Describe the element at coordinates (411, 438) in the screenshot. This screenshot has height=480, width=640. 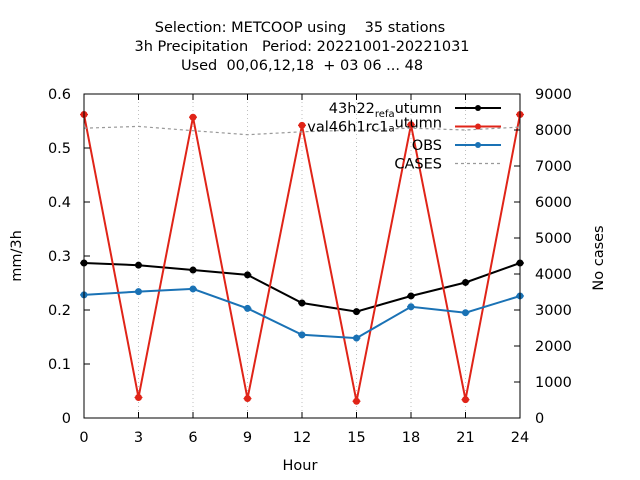
I see `x-tick-label: 18` at that location.